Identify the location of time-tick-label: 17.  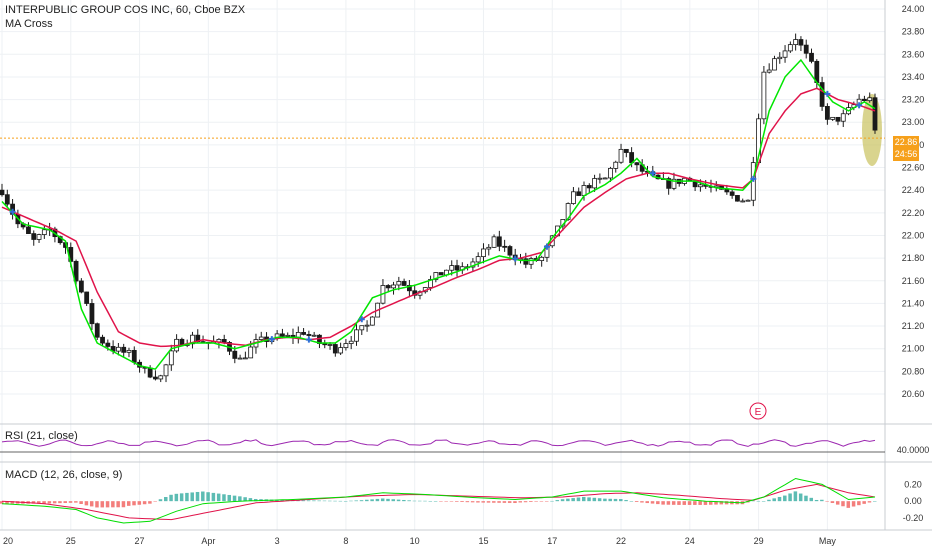
(552, 541).